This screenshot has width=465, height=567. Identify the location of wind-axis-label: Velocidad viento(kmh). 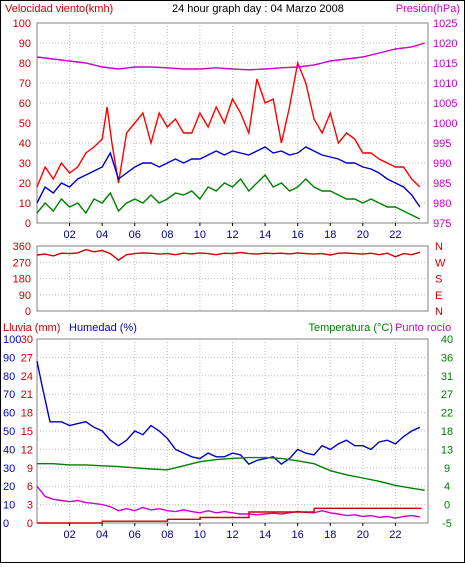
(59, 9).